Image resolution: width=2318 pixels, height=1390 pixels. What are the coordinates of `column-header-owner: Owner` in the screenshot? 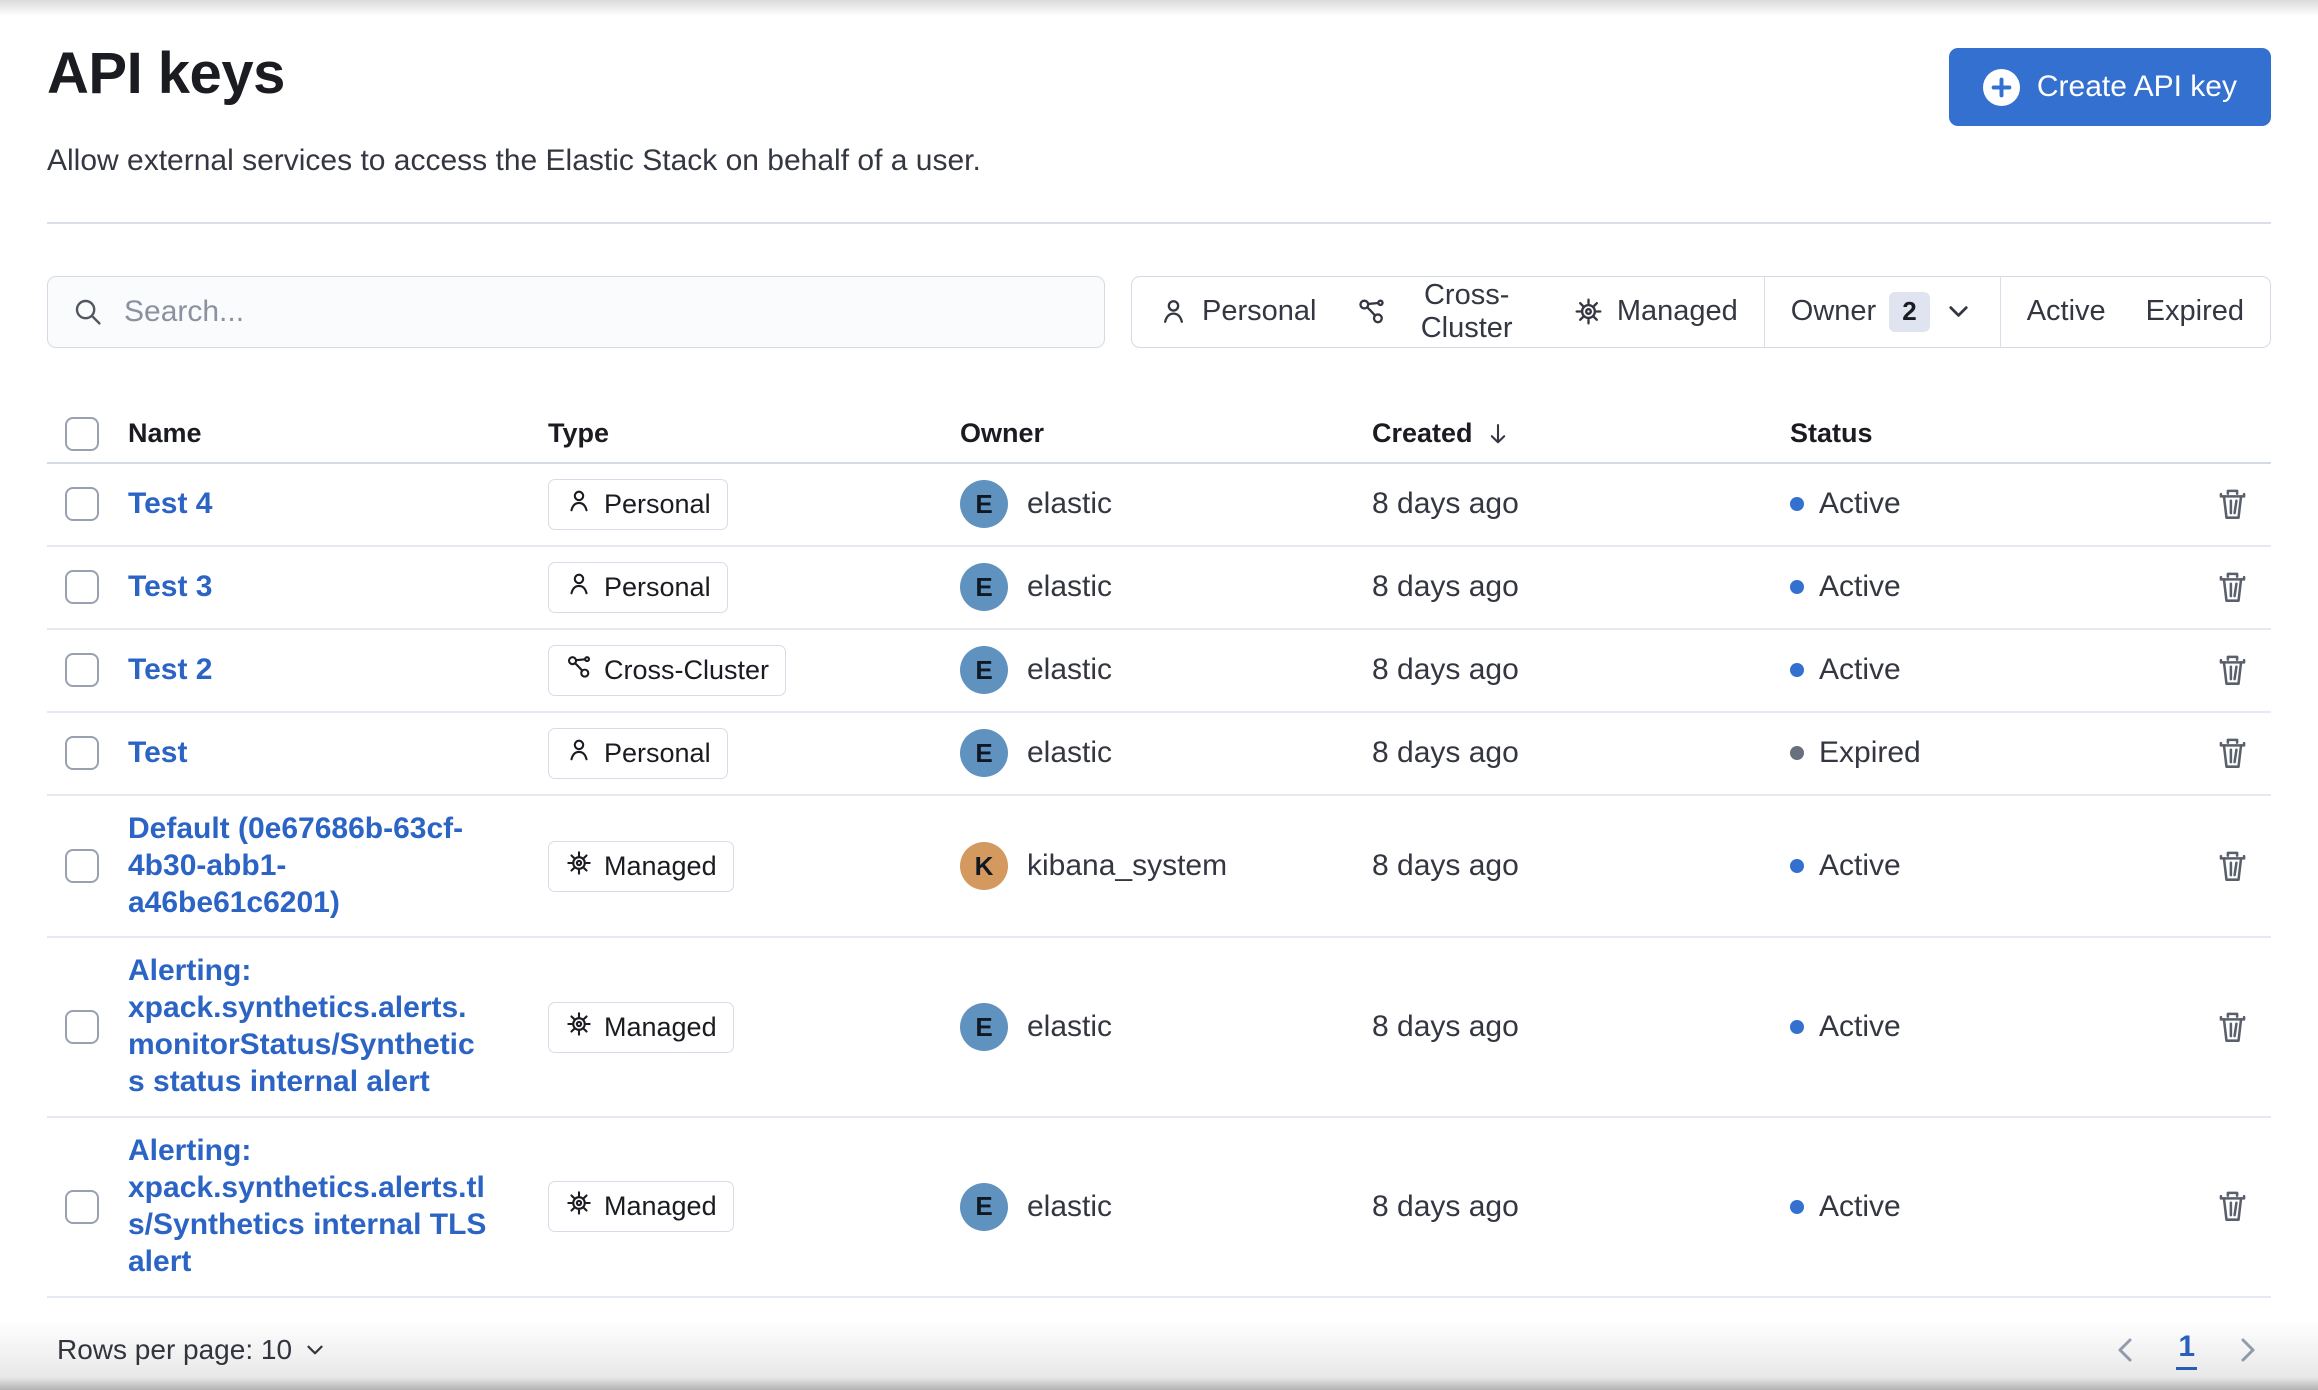 It's located at (1002, 433).